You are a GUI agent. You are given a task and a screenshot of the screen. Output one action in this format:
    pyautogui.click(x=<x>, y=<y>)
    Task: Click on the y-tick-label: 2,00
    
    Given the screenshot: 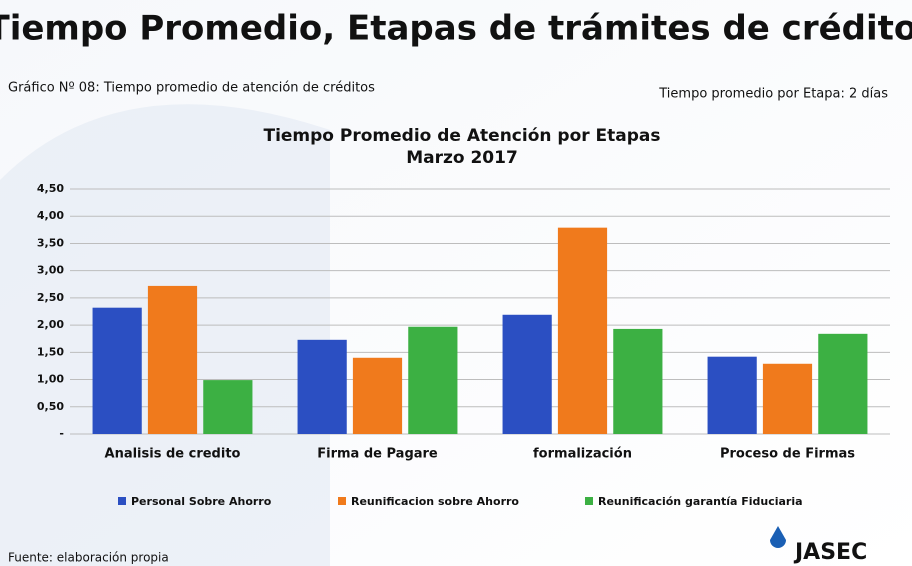 What is the action you would take?
    pyautogui.click(x=50, y=324)
    